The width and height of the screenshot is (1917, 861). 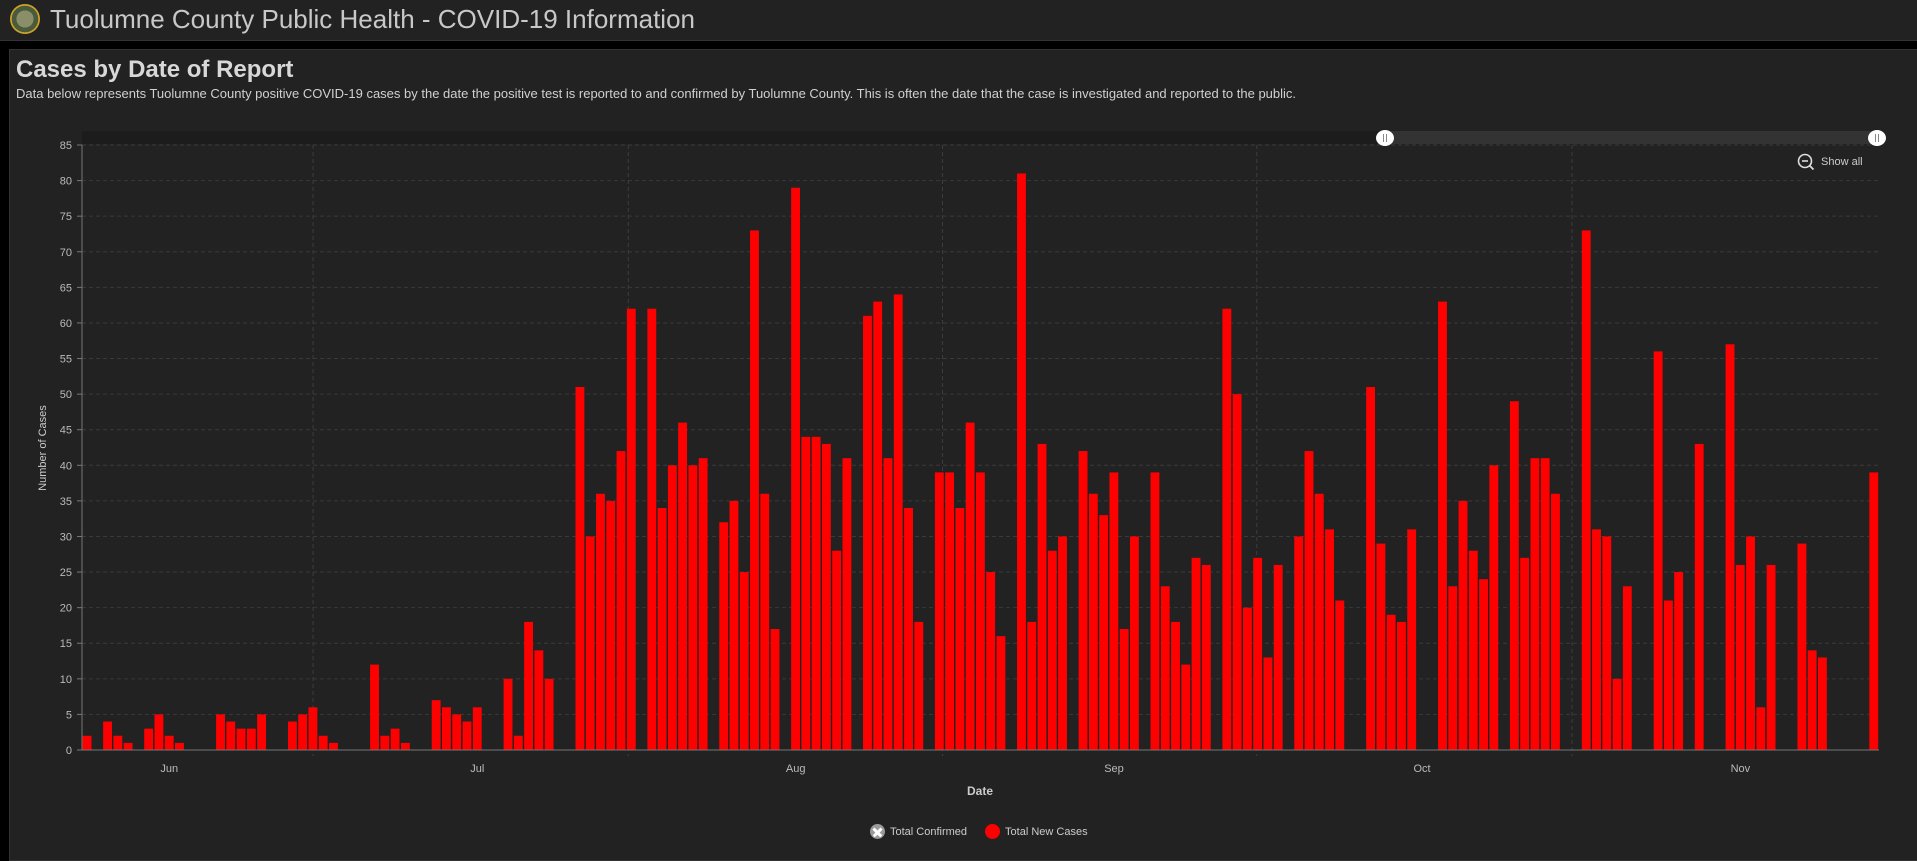 What do you see at coordinates (918, 831) in the screenshot?
I see `legend-item-total-confirmed: Total Confirmed` at bounding box center [918, 831].